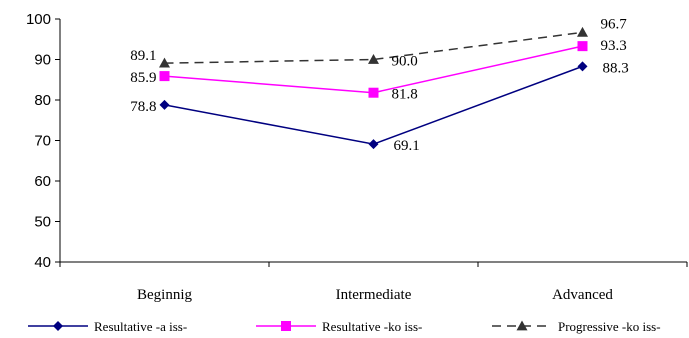  What do you see at coordinates (609, 326) in the screenshot?
I see `legend-label: Progressive -ko iss-` at bounding box center [609, 326].